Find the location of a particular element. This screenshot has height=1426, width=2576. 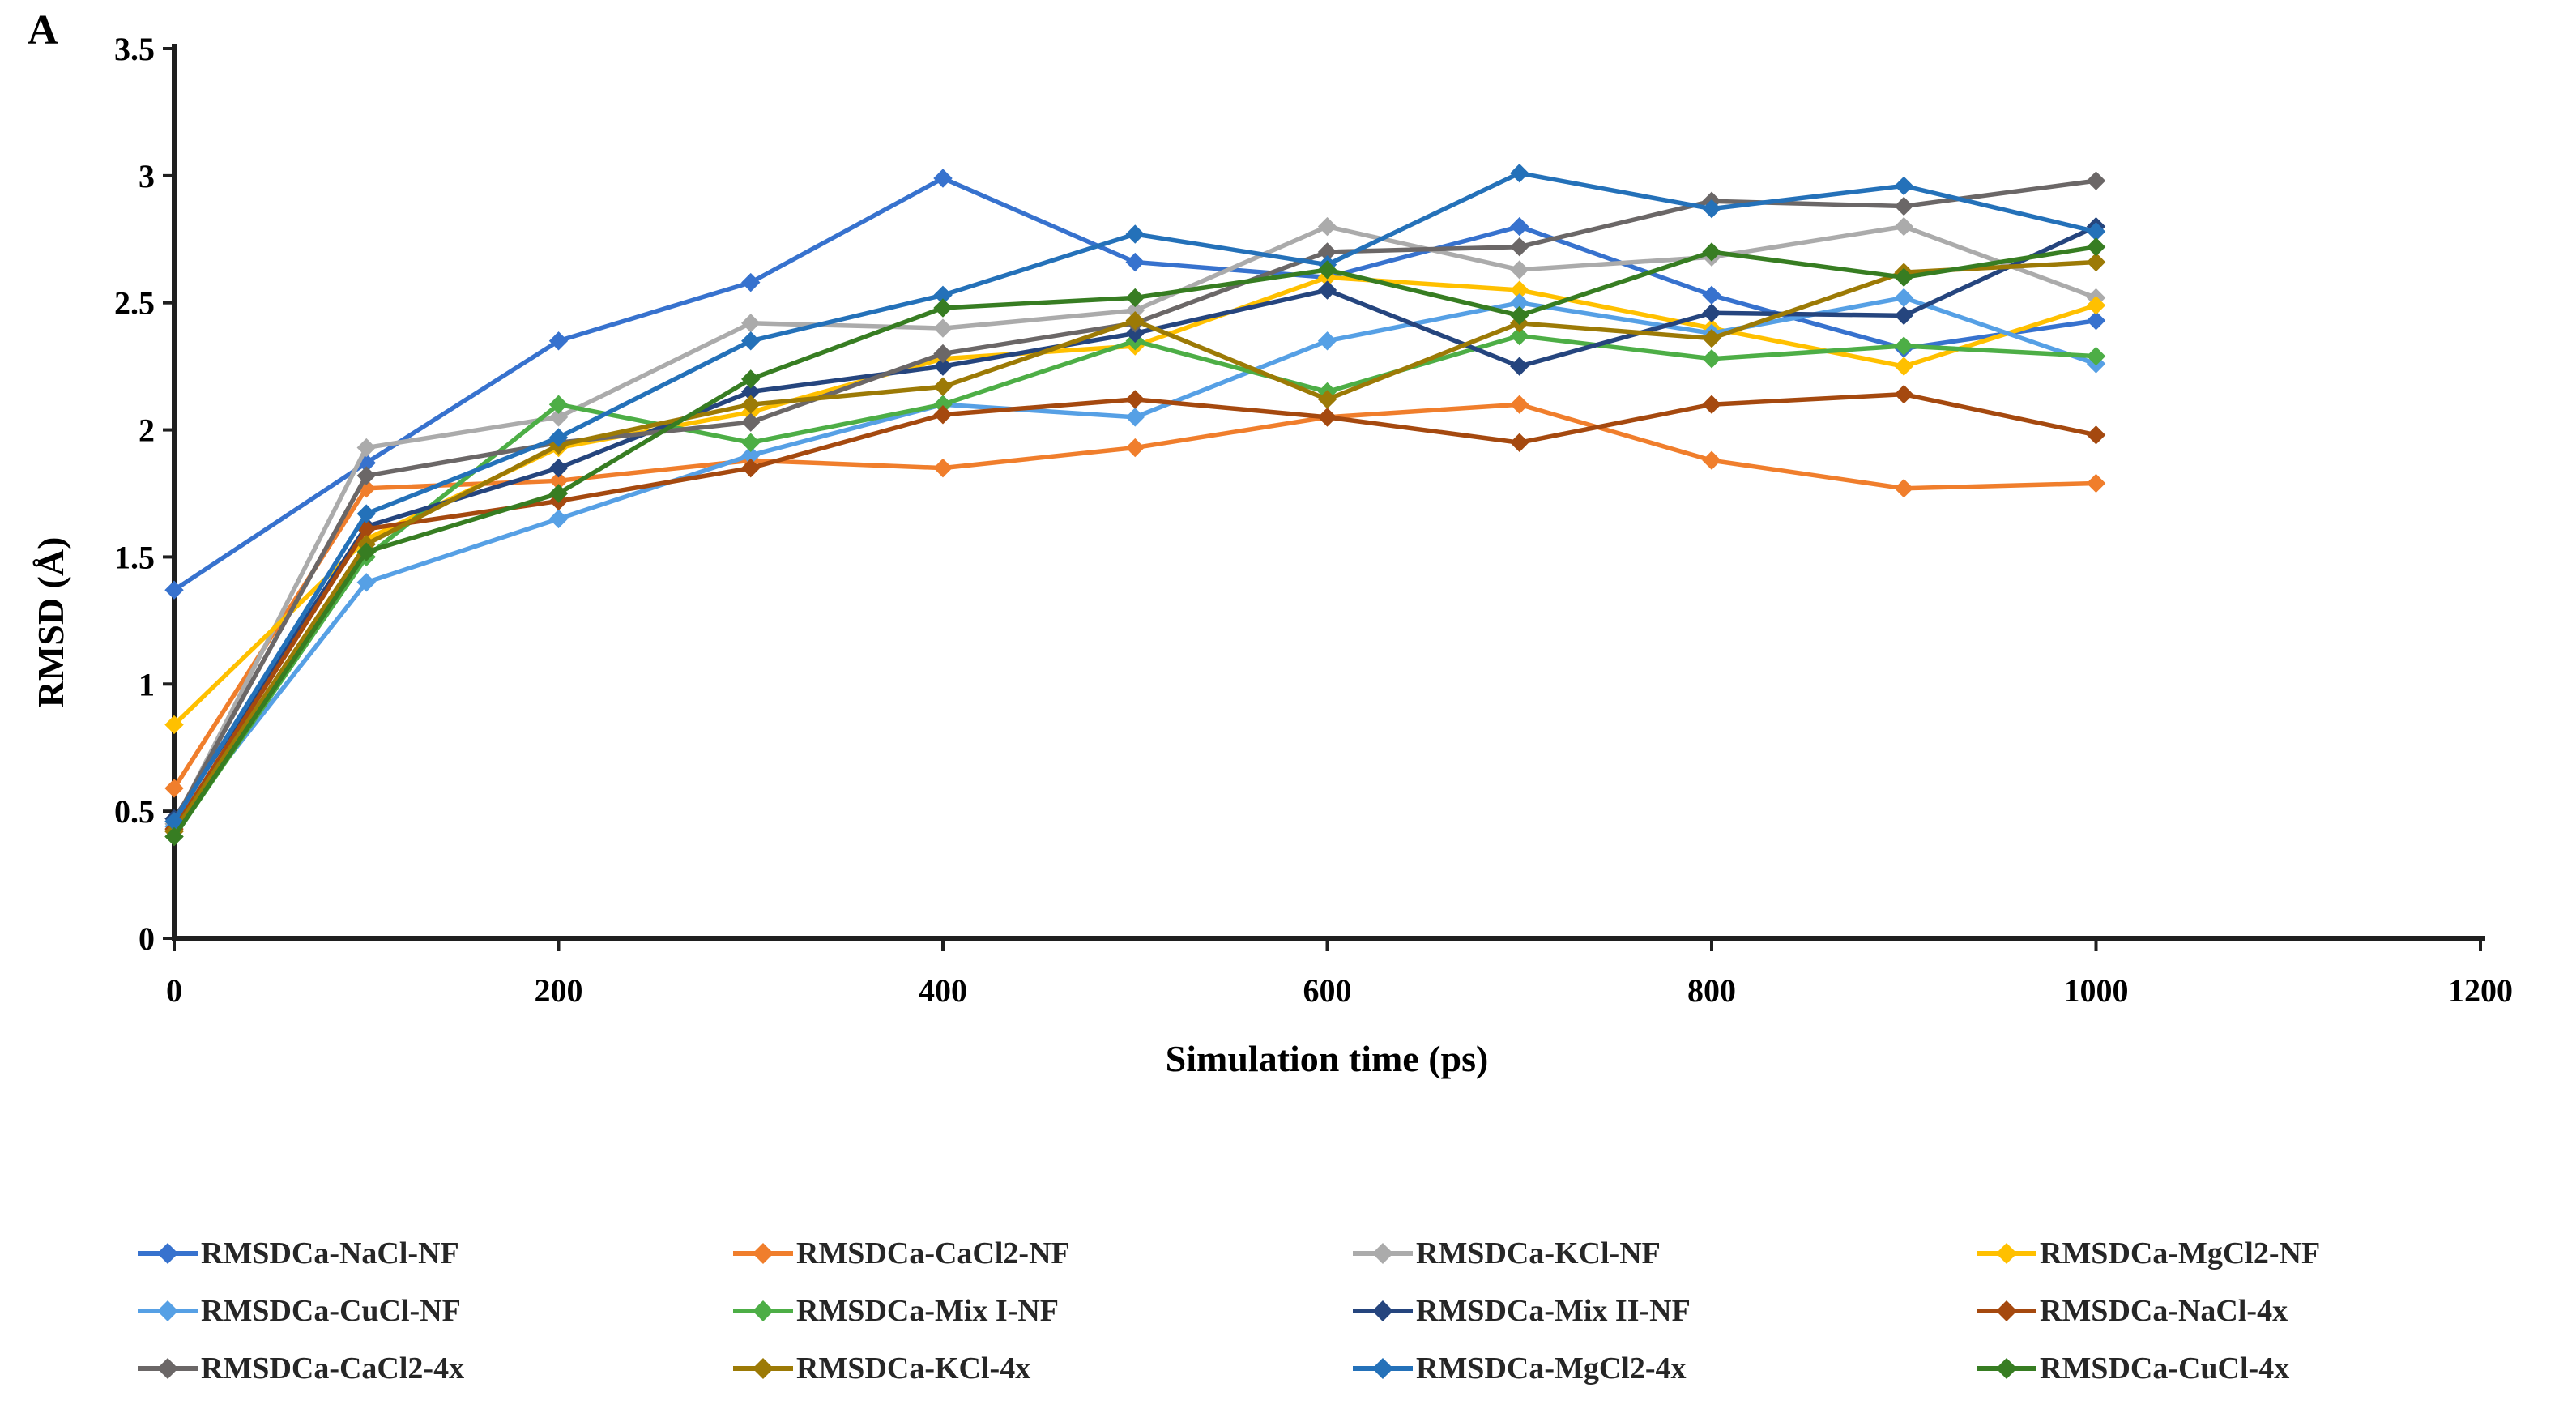

y-tick-label: 1.5 is located at coordinates (135, 557).